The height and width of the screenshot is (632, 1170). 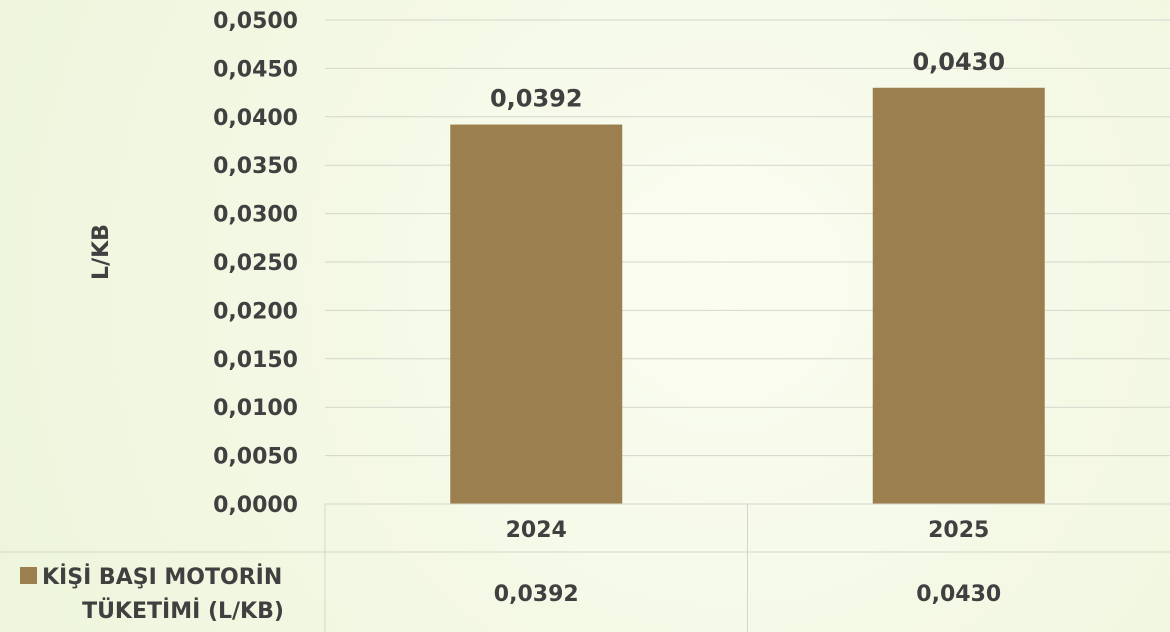 What do you see at coordinates (255, 505) in the screenshot?
I see `y-tick-label: 0,0000` at bounding box center [255, 505].